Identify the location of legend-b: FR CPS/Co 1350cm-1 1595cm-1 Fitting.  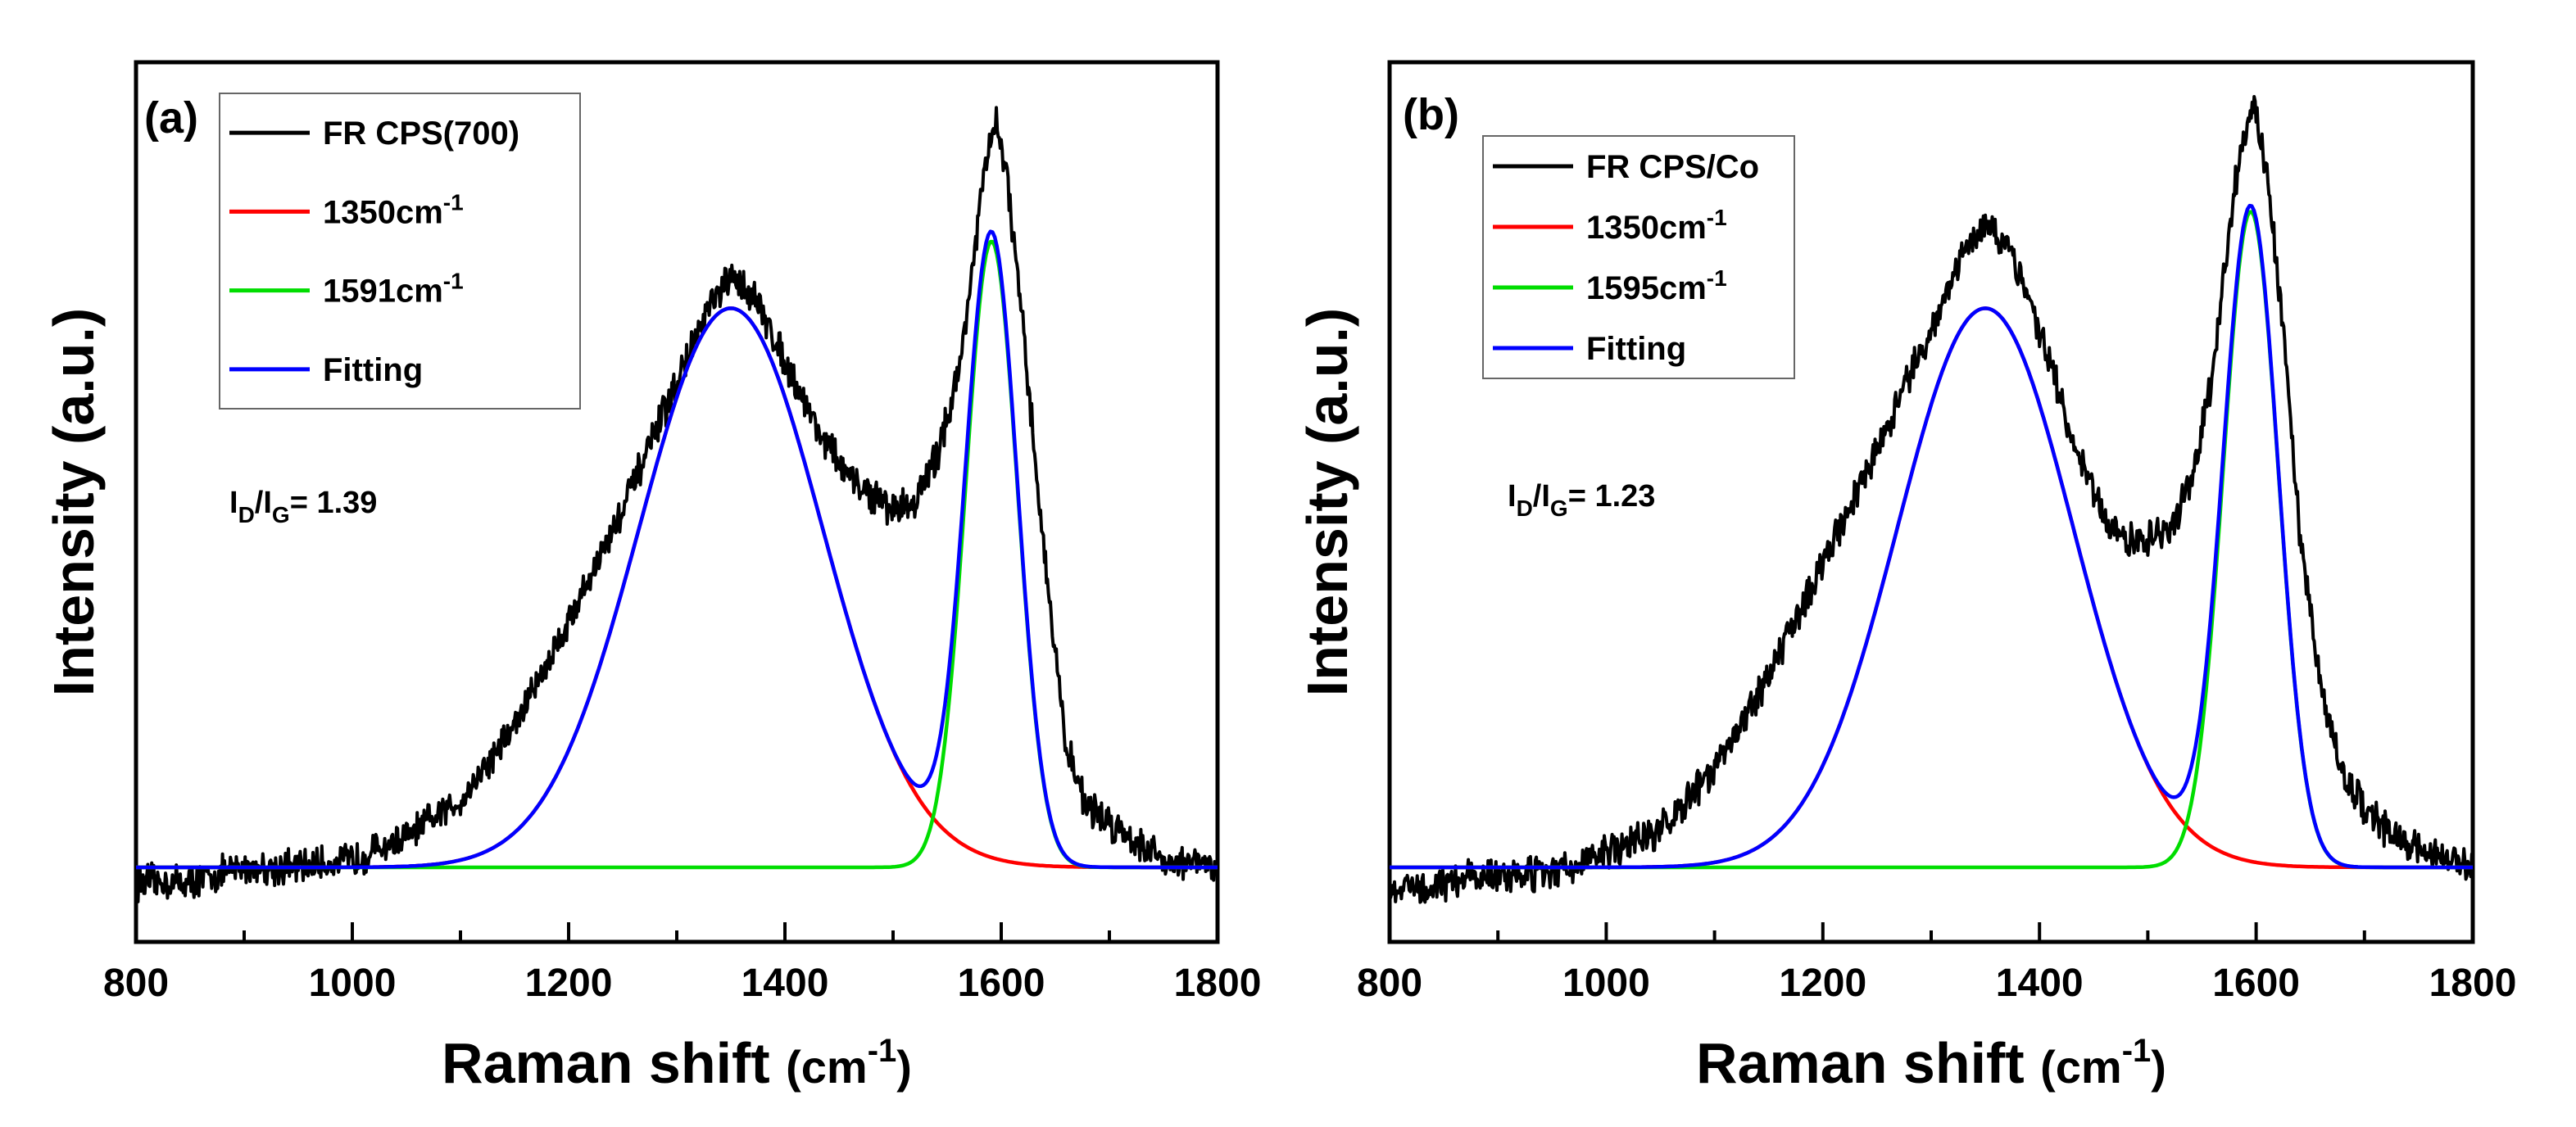
(1638, 257).